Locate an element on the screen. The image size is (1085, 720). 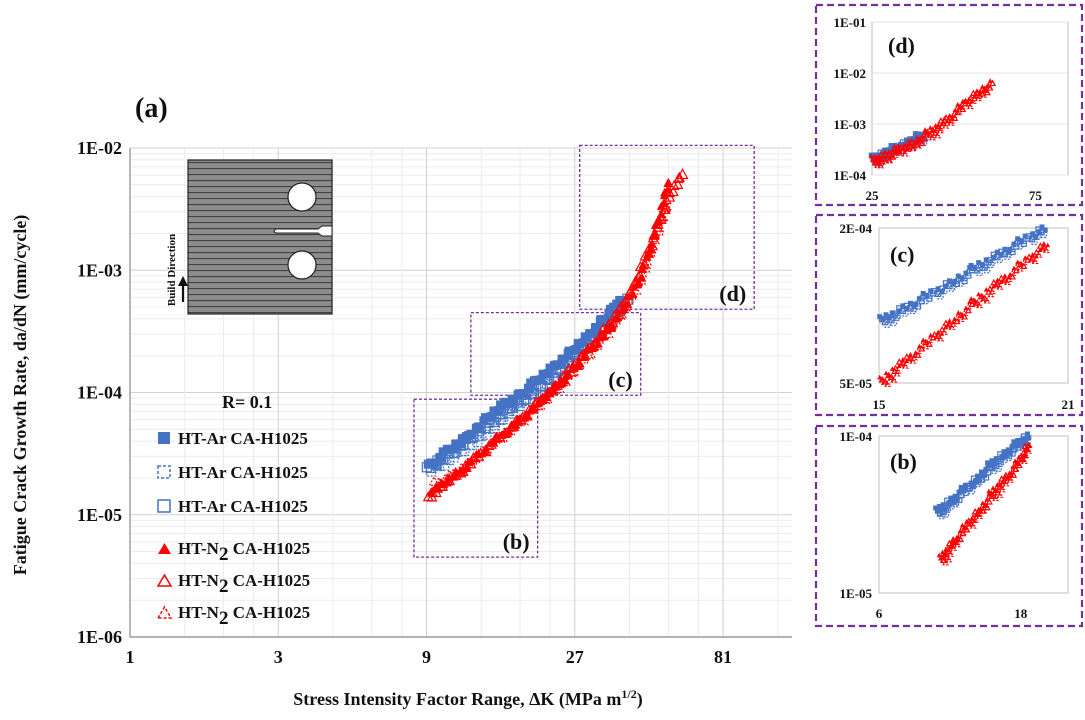
inset-panel-b: (b) 6 18 1E-05 1E-04 is located at coordinates (949, 526).